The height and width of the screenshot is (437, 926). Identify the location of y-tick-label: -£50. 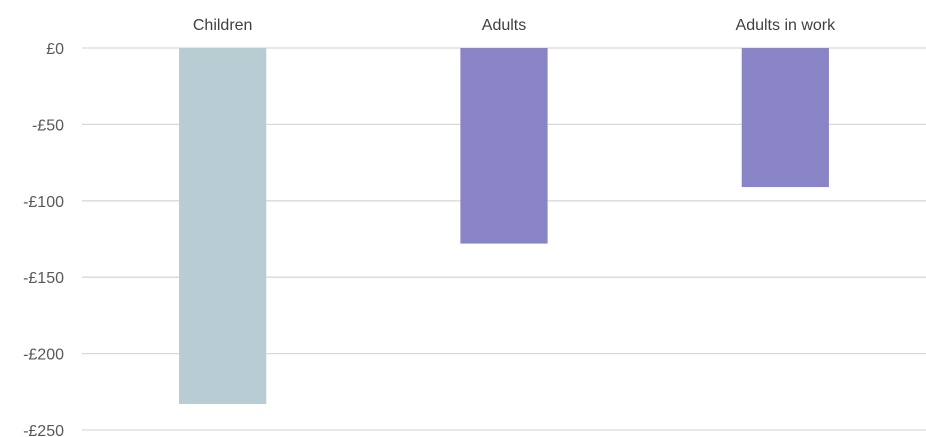
(48, 125).